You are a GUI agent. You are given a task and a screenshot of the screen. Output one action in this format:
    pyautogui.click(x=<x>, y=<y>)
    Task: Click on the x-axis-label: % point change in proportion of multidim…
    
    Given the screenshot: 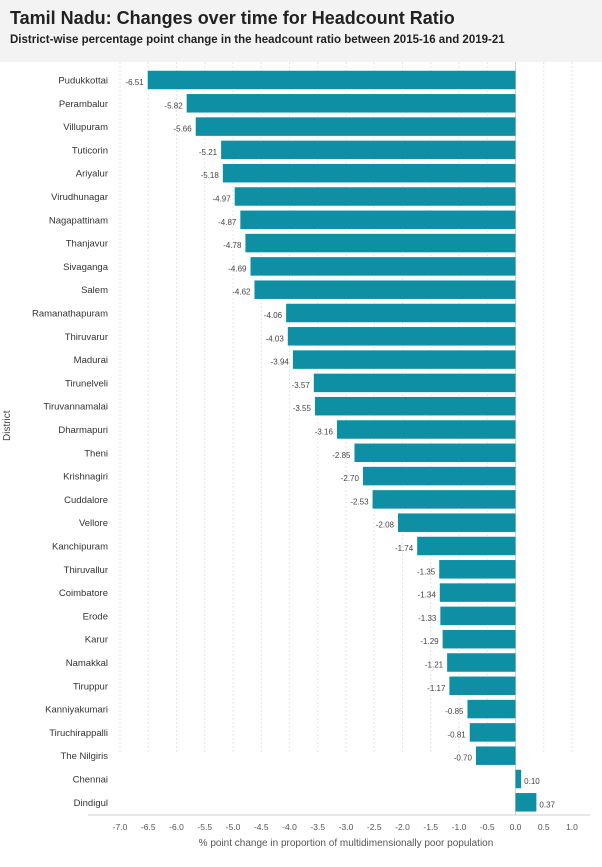 What is the action you would take?
    pyautogui.click(x=346, y=843)
    